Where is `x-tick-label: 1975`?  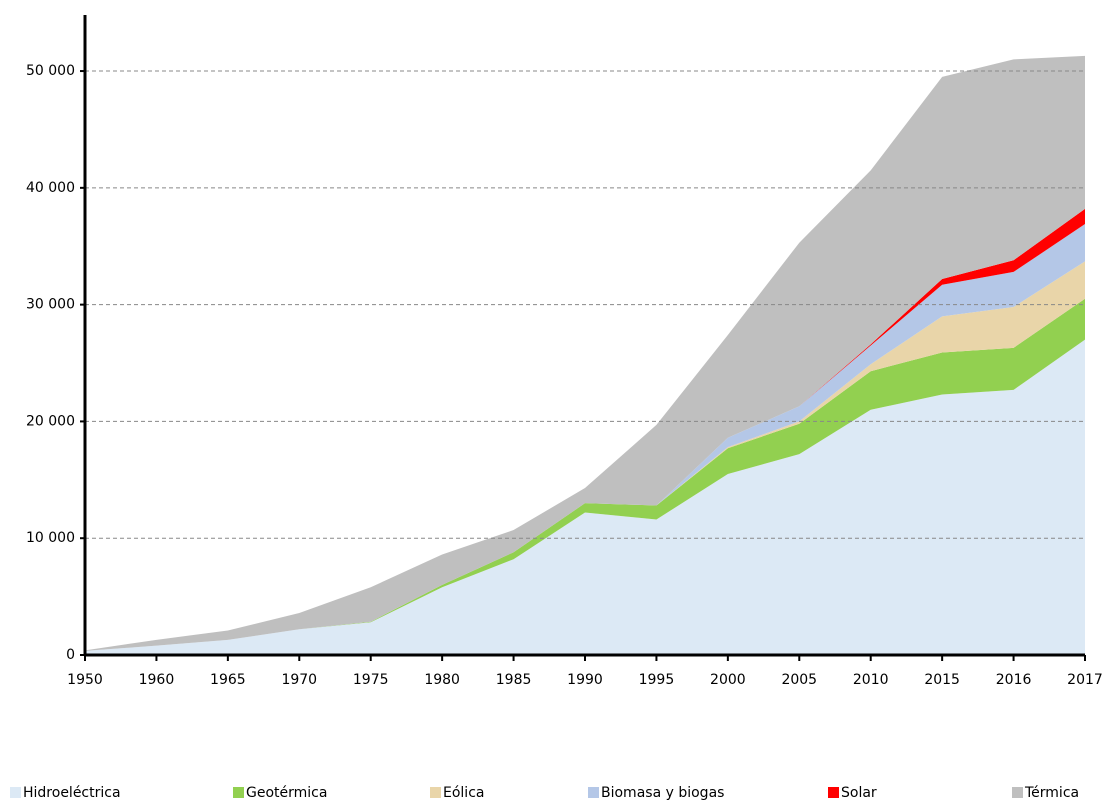
x-tick-label: 1975 is located at coordinates (371, 680).